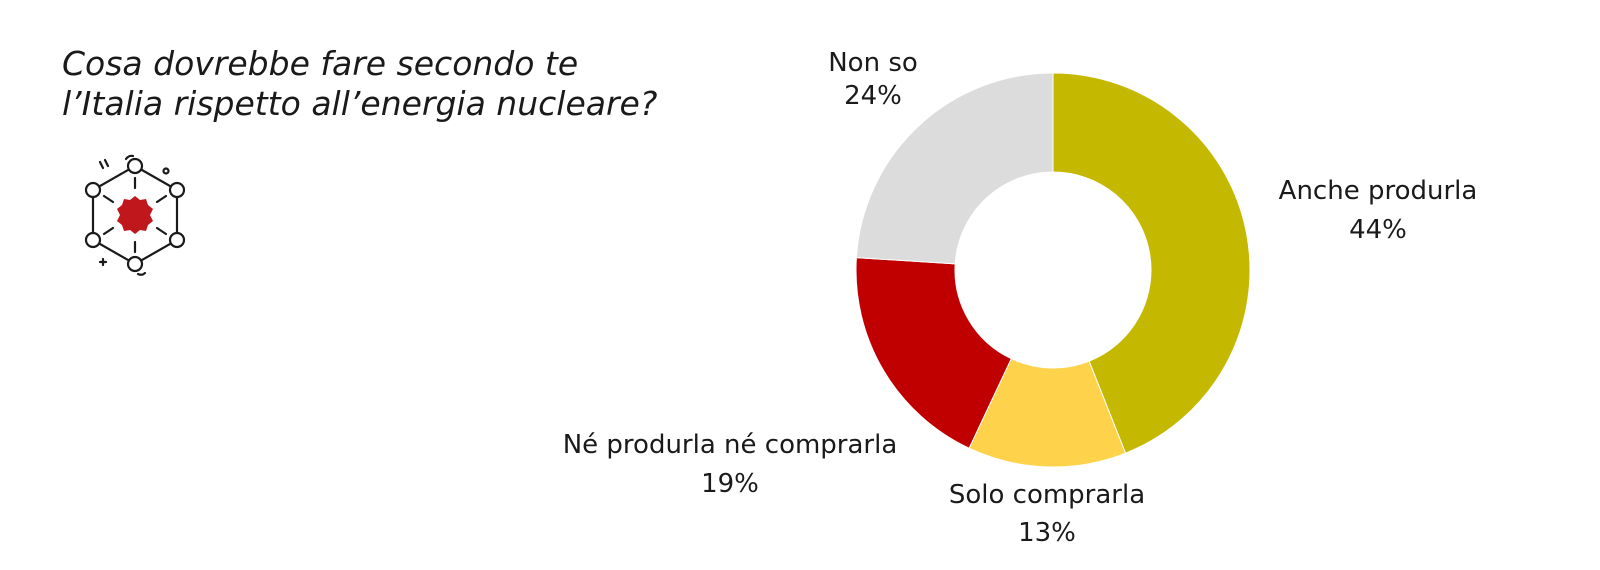 The image size is (1600, 570). I want to click on question-line-1: Cosa dovrebbe fare secondo te, so click(320, 63).